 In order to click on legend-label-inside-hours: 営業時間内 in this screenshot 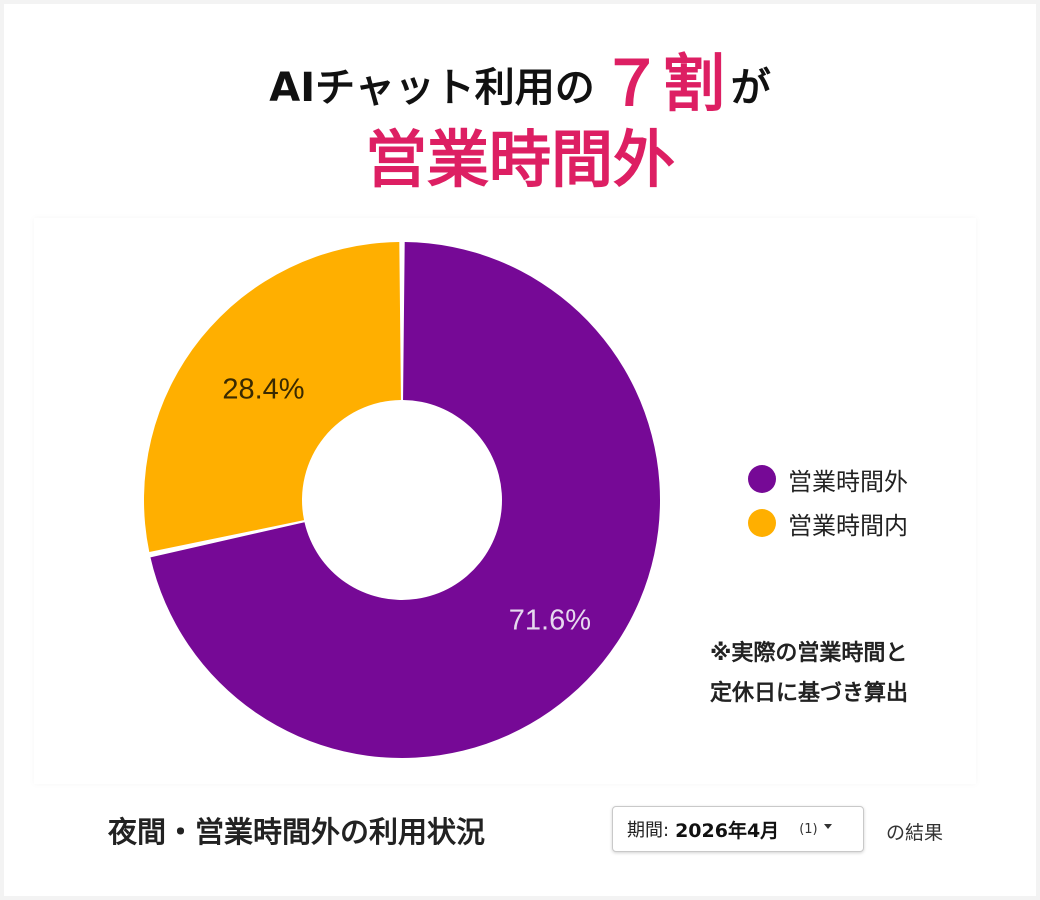, I will do `click(848, 525)`.